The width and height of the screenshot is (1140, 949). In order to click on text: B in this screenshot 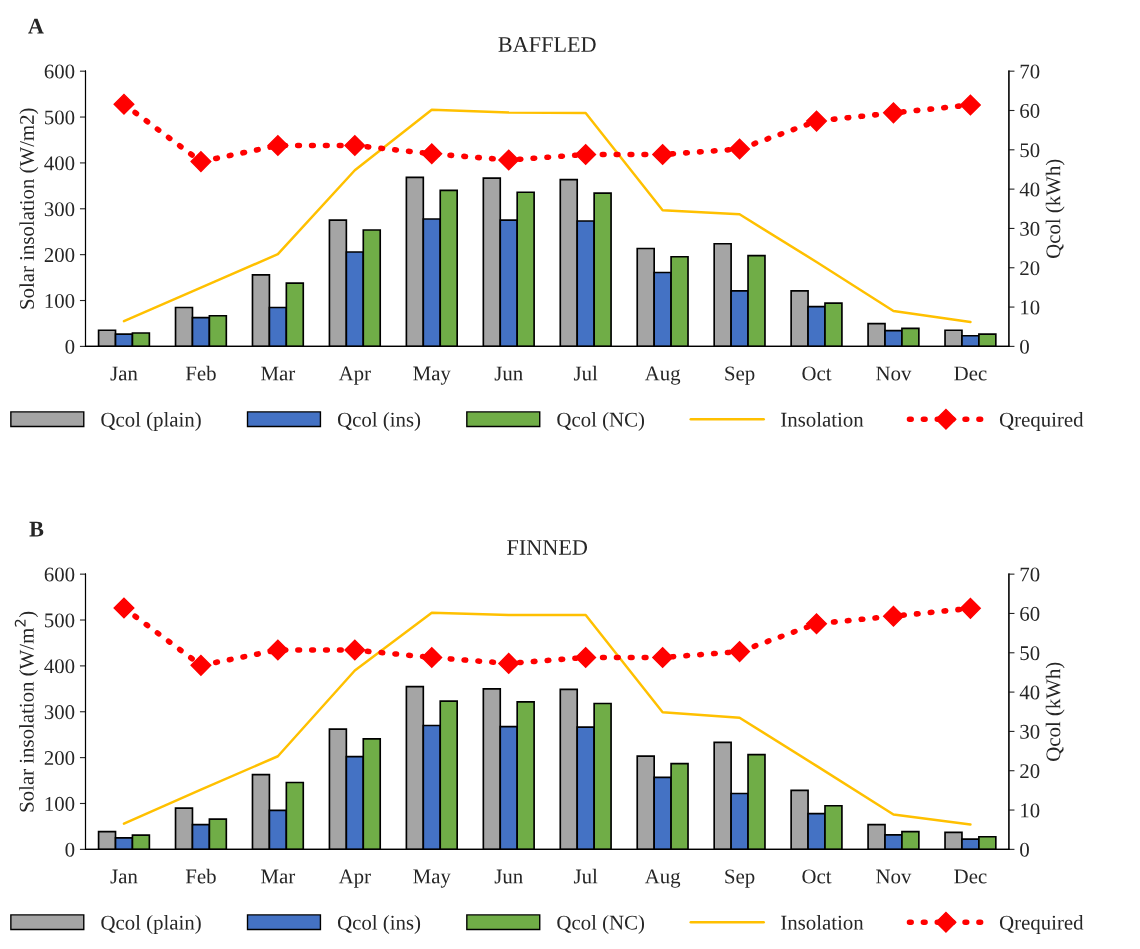, I will do `click(36, 529)`.